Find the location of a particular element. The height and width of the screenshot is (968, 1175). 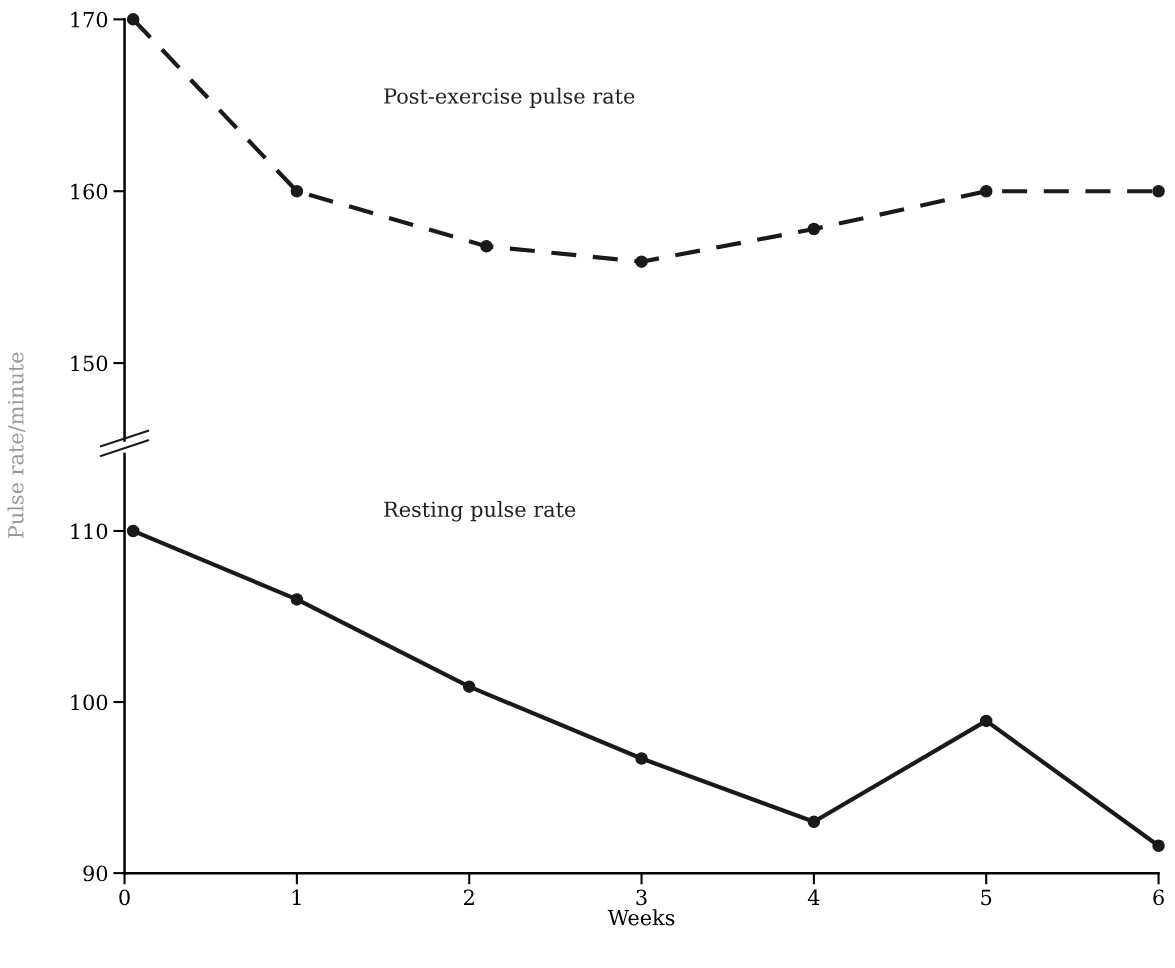

x-tick-label: 0 is located at coordinates (124, 897).